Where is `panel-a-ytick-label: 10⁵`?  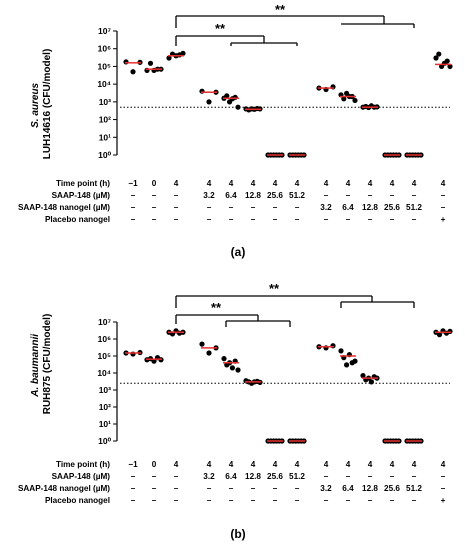 panel-a-ytick-label: 10⁵ is located at coordinates (104, 66).